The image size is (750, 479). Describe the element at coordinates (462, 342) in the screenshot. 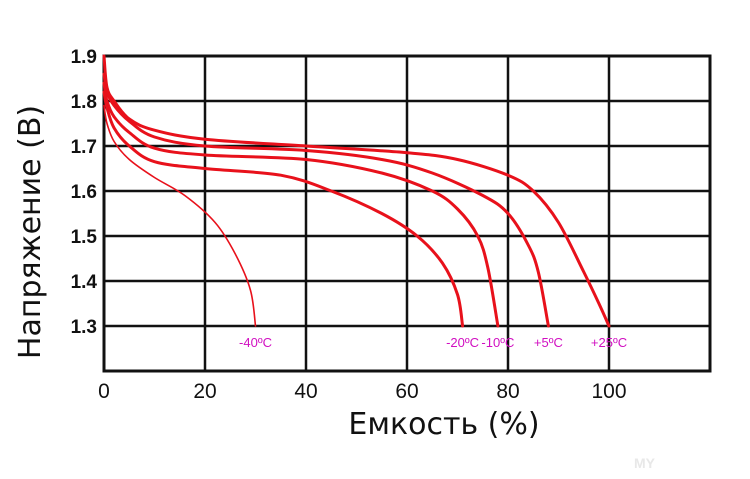

I see `curve-label-3: -20ºC` at that location.